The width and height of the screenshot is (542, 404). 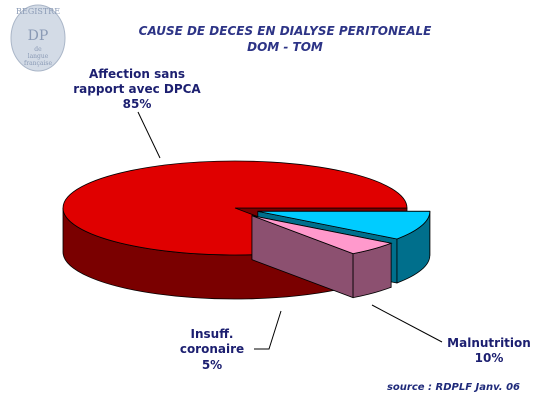 I want to click on logo-line2: langue, so click(x=38, y=56).